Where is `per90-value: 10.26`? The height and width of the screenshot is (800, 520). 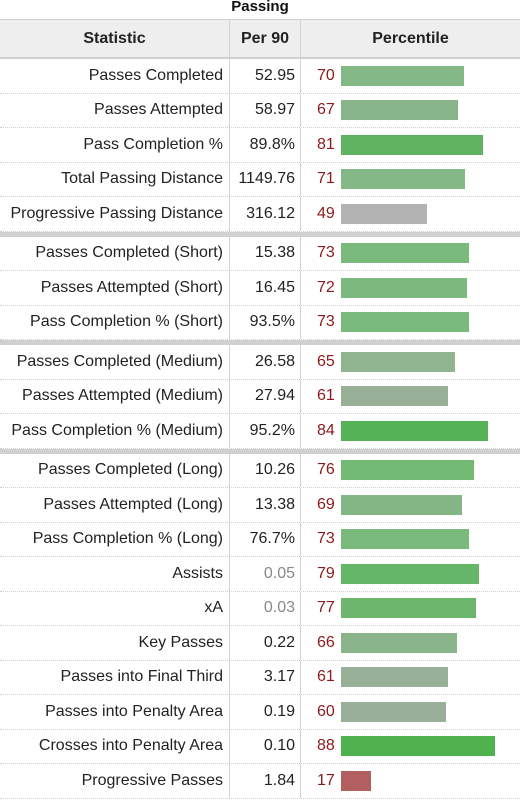 per90-value: 10.26 is located at coordinates (265, 470).